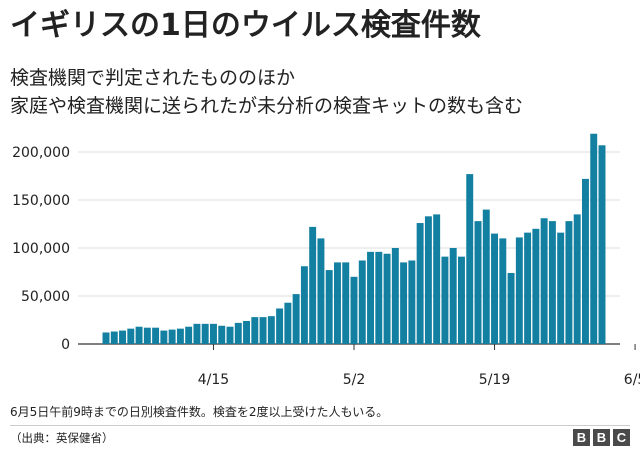 Image resolution: width=640 pixels, height=450 pixels. I want to click on y-axis-labels: 0 50,000 100,000 150,000 200,000, so click(41, 249).